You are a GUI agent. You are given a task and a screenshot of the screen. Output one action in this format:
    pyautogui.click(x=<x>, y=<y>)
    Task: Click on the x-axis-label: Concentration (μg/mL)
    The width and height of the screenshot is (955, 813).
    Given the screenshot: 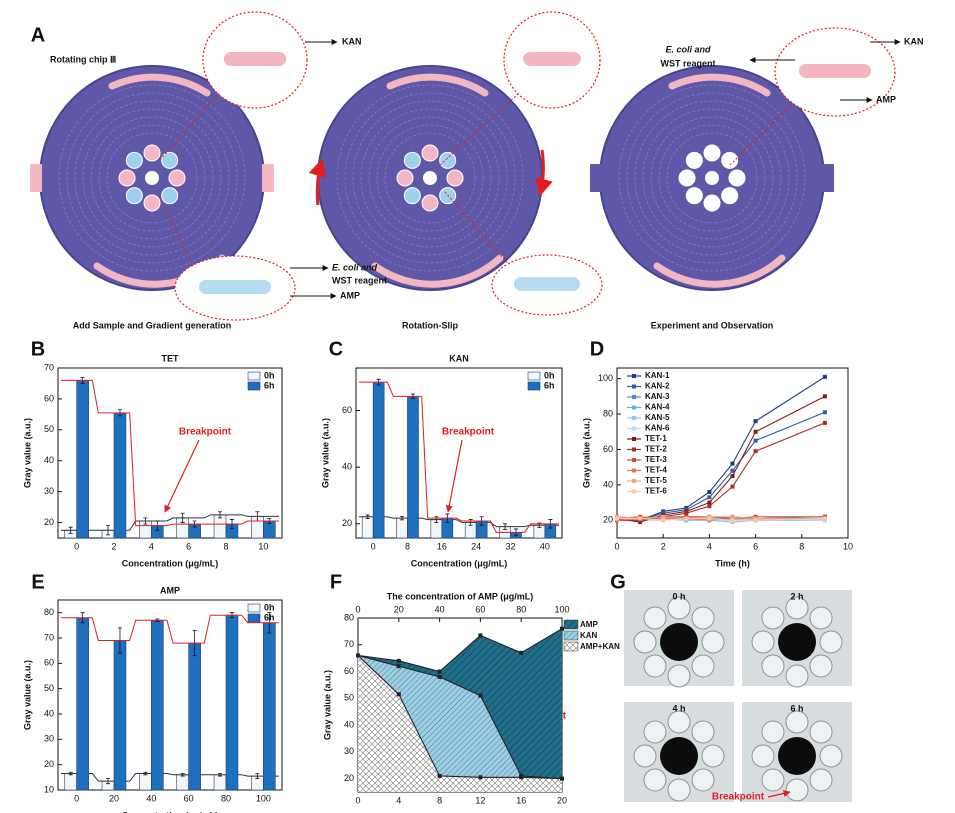 What is the action you would take?
    pyautogui.click(x=170, y=563)
    